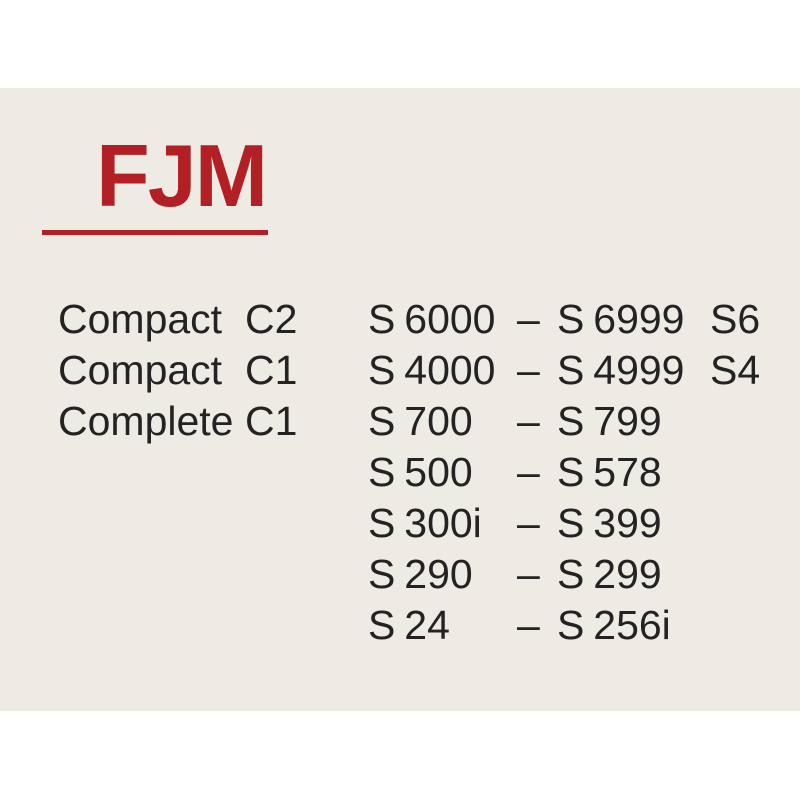 This screenshot has height=800, width=800. Describe the element at coordinates (425, 523) in the screenshot. I see `serial-range-start: S 300i` at that location.